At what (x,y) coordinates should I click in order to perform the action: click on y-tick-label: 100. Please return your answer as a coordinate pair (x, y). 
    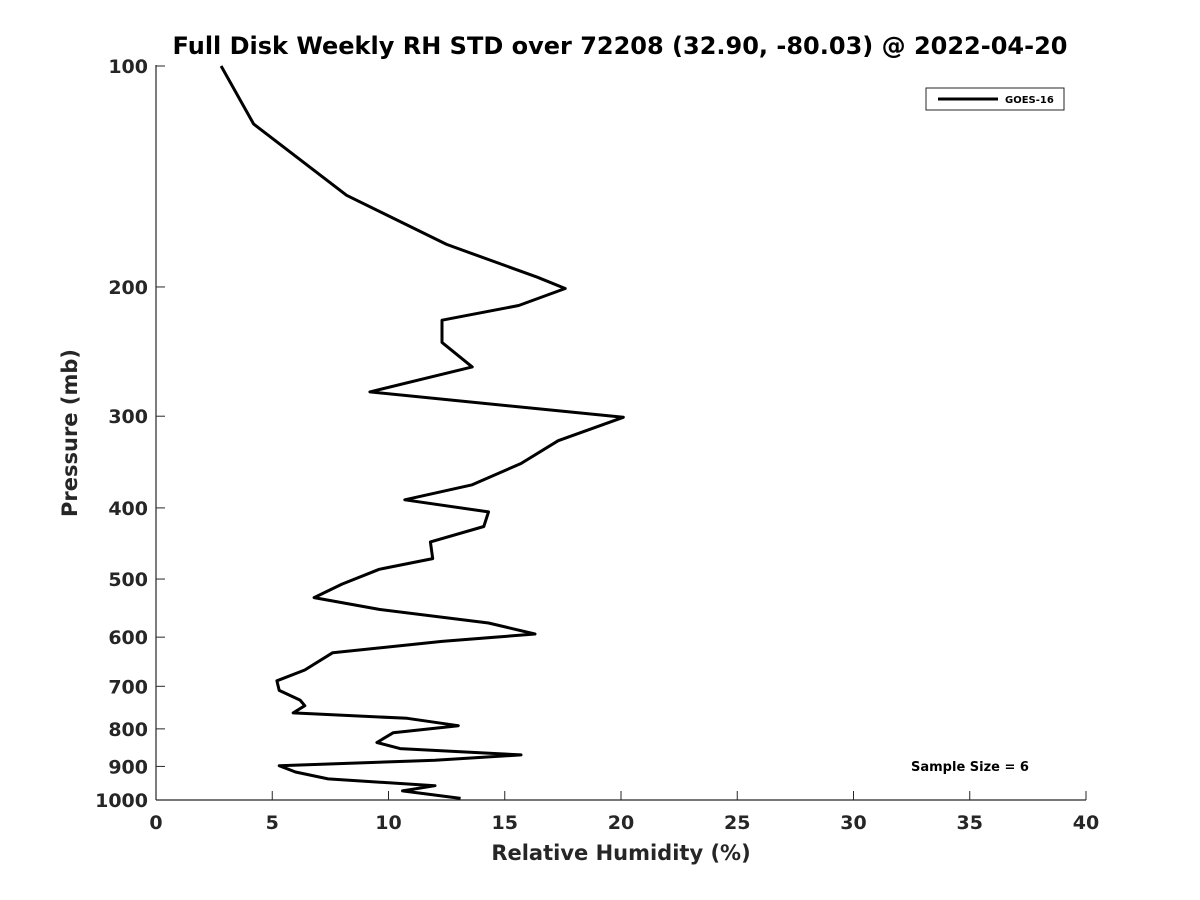
    Looking at the image, I should click on (128, 67).